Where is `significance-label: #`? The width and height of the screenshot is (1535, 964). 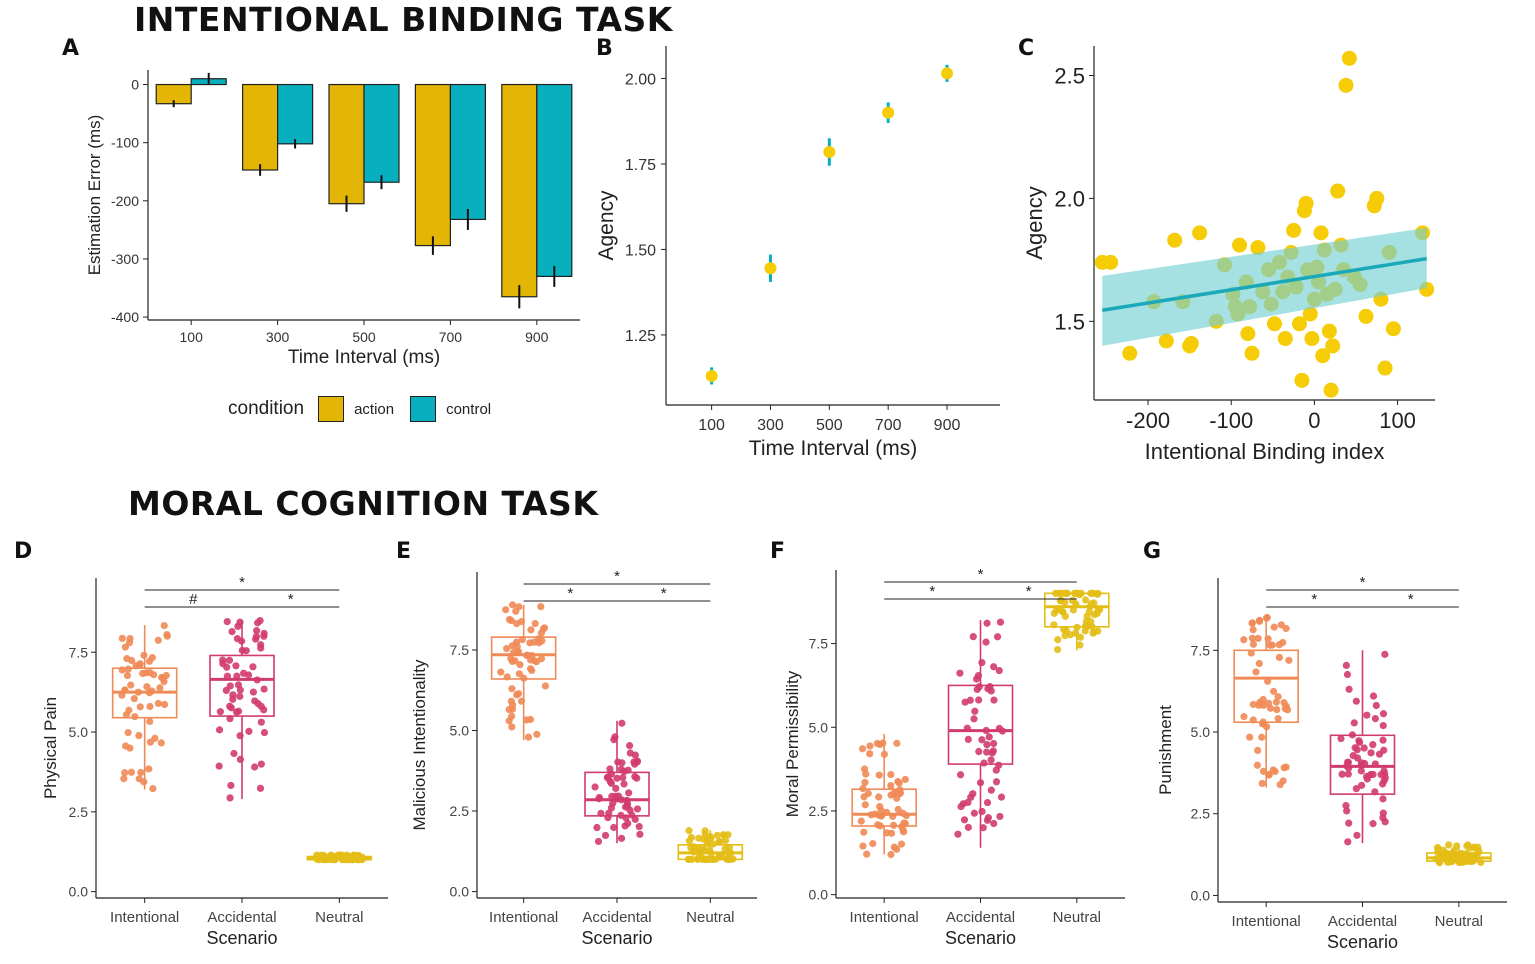
significance-label: # is located at coordinates (193, 599).